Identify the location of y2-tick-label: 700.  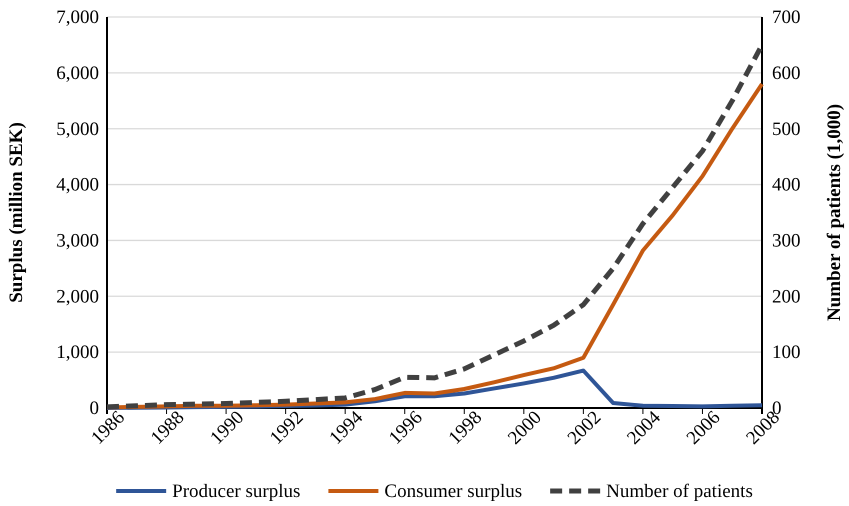
(786, 17).